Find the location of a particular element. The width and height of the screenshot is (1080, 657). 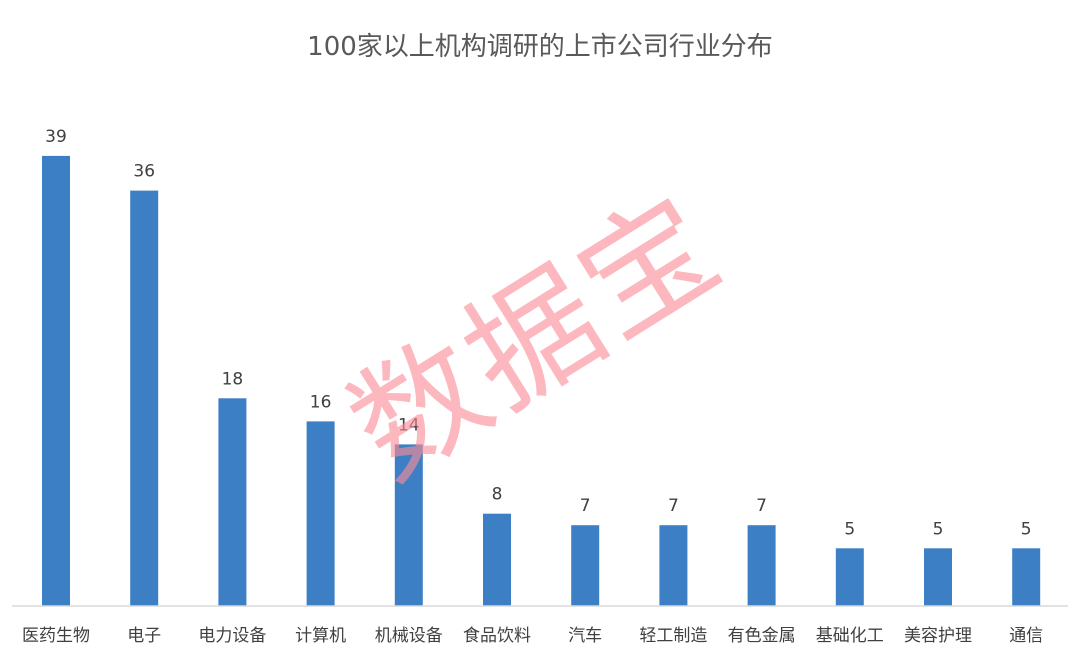

x-tick-label-2: 电子 is located at coordinates (144, 636).